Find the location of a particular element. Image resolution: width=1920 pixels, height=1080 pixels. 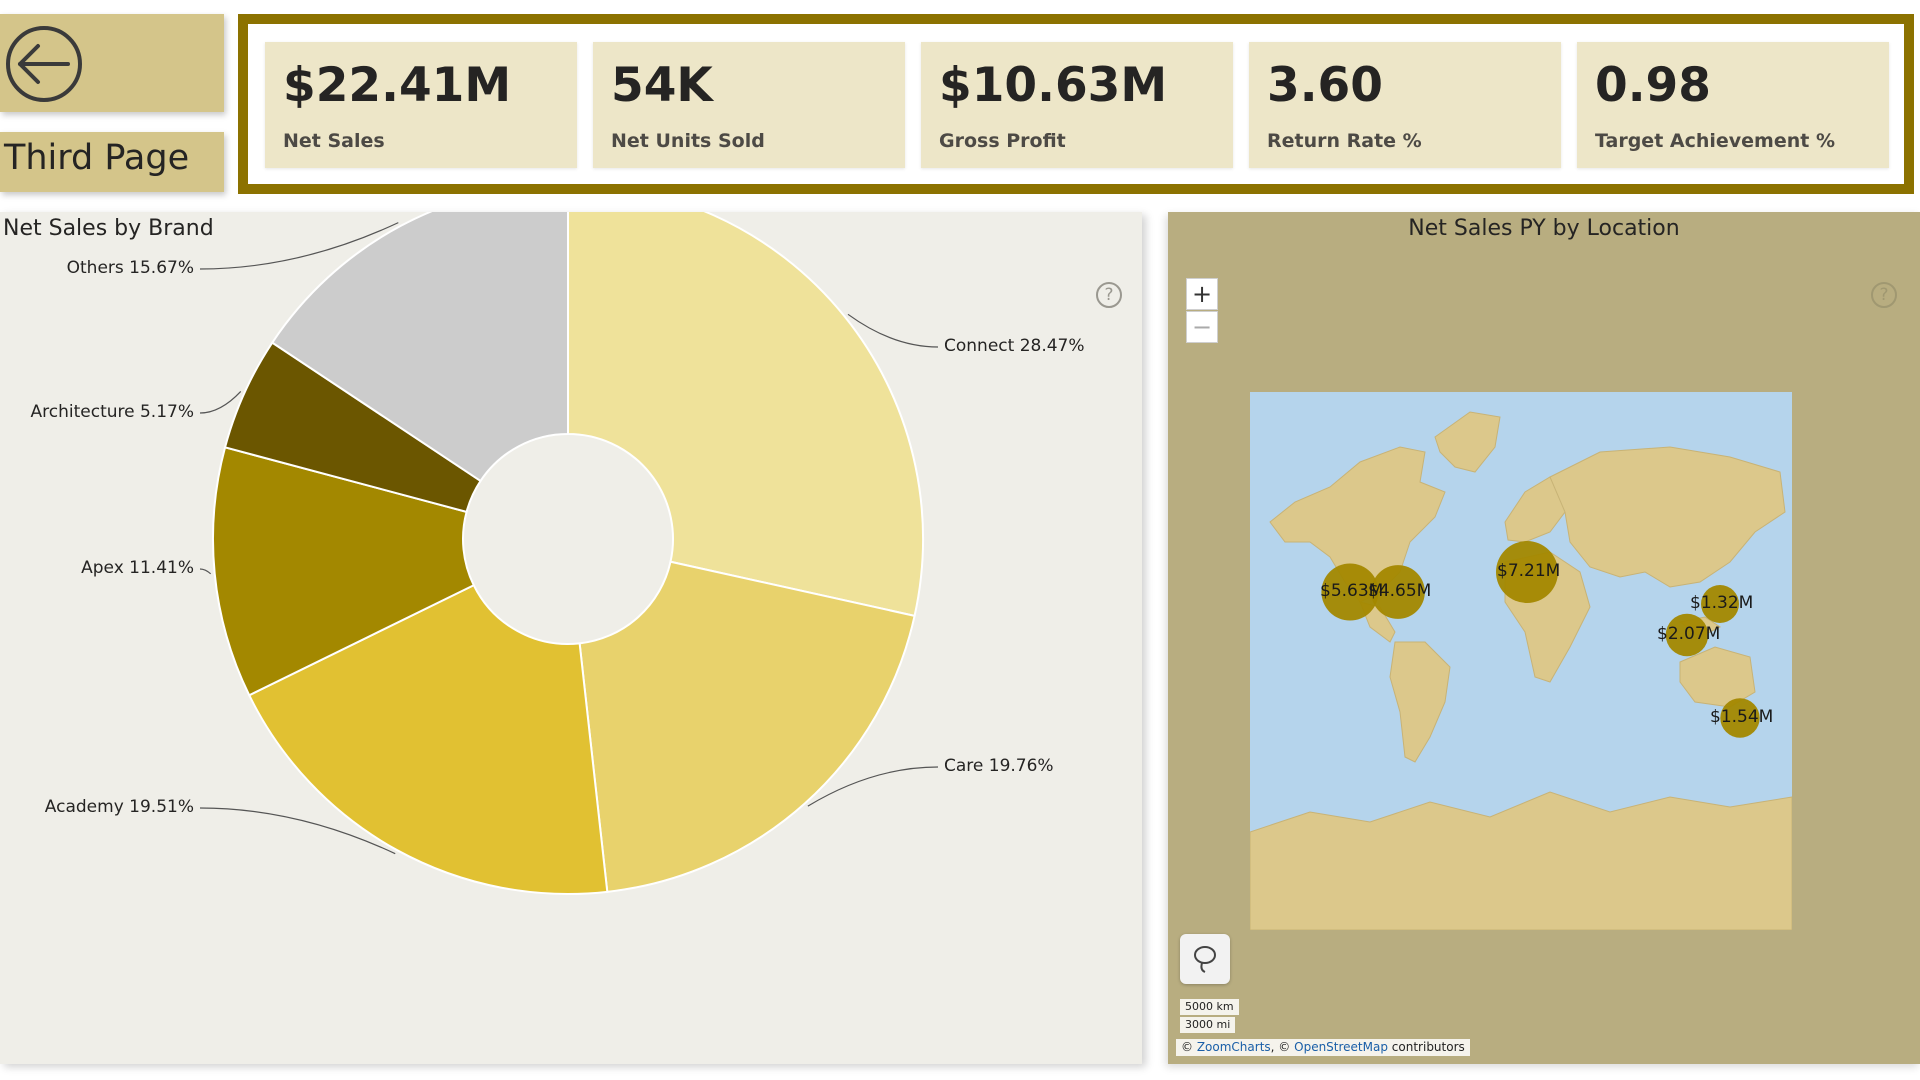

back-button is located at coordinates (44, 66).